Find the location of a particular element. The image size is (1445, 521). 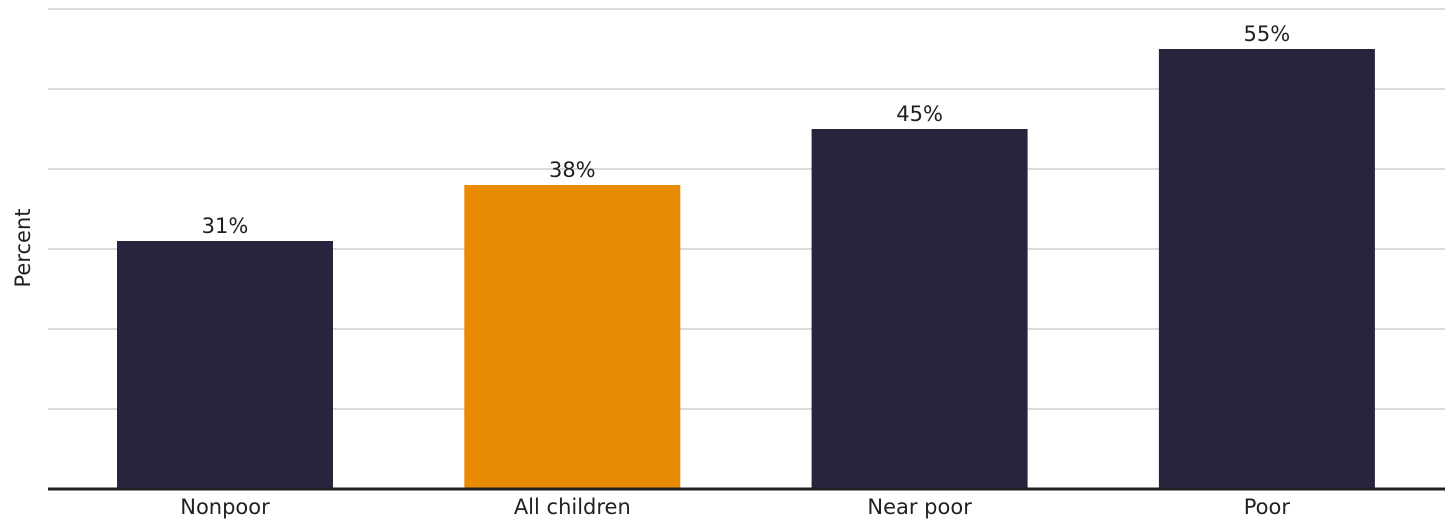

category-label: All children is located at coordinates (572, 507).